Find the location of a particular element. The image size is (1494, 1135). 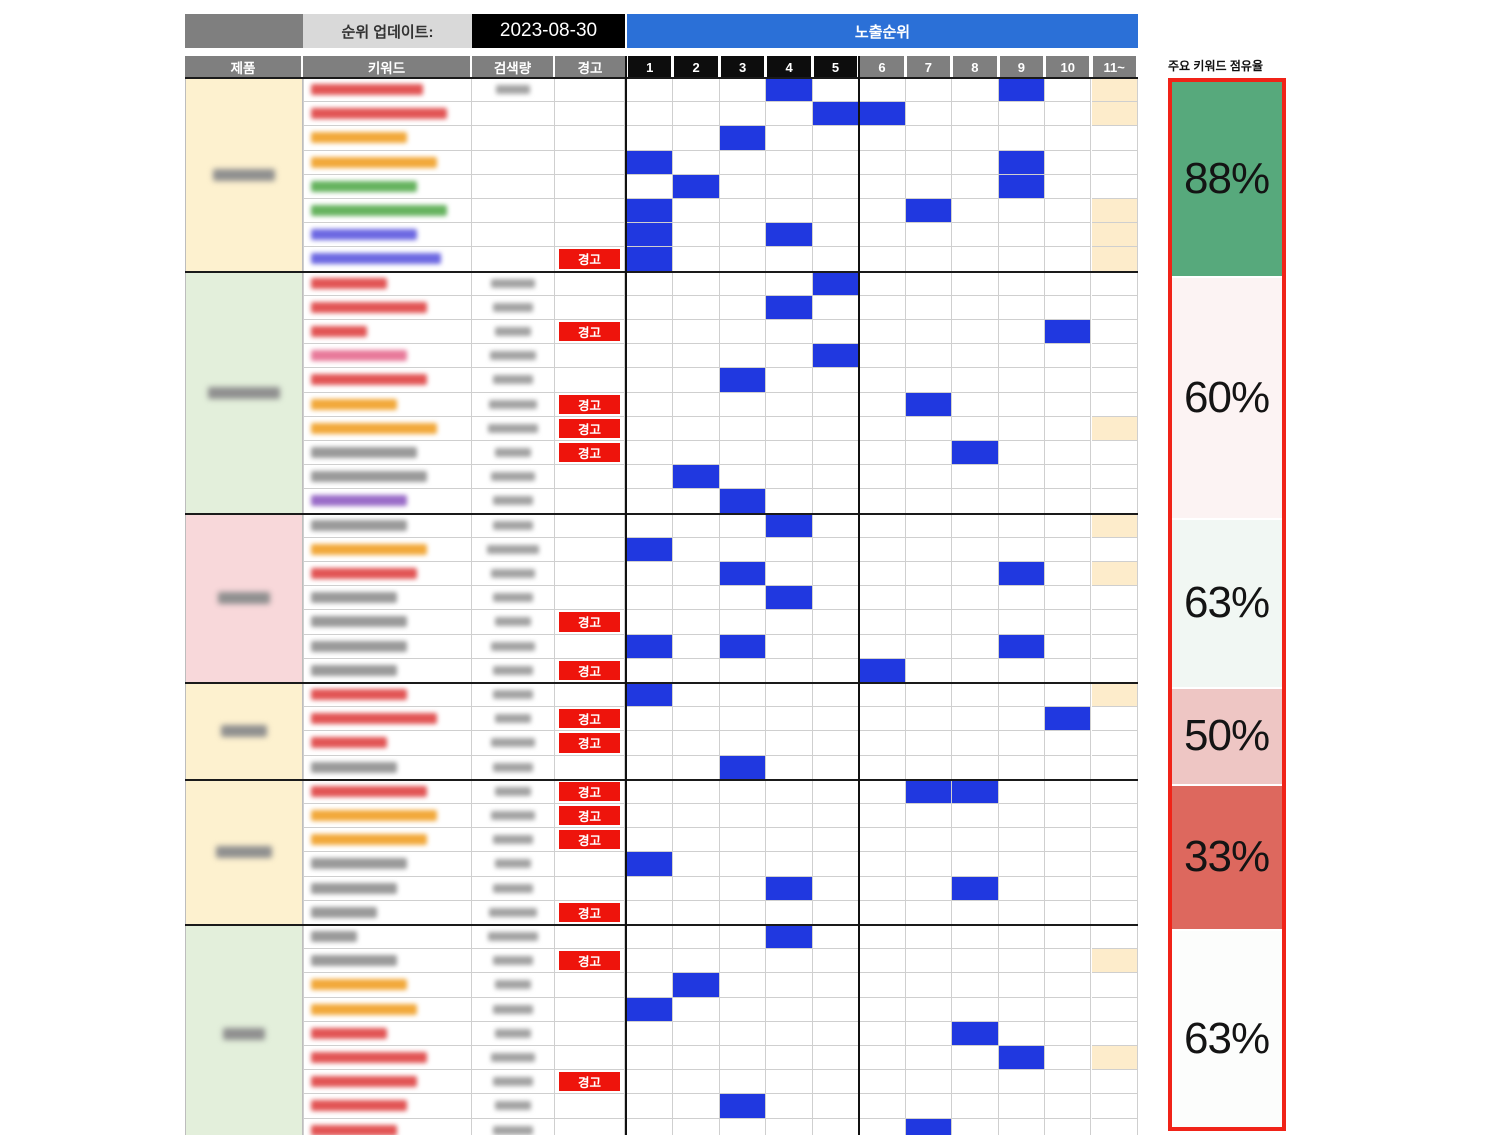

rank-header-6: 6 is located at coordinates (882, 67).